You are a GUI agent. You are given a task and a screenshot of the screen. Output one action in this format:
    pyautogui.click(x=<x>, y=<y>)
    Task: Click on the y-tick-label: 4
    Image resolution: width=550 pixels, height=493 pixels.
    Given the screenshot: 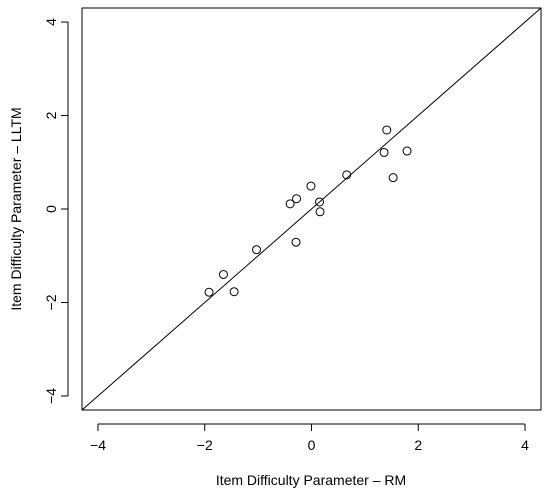 What is the action you would take?
    pyautogui.click(x=51, y=22)
    